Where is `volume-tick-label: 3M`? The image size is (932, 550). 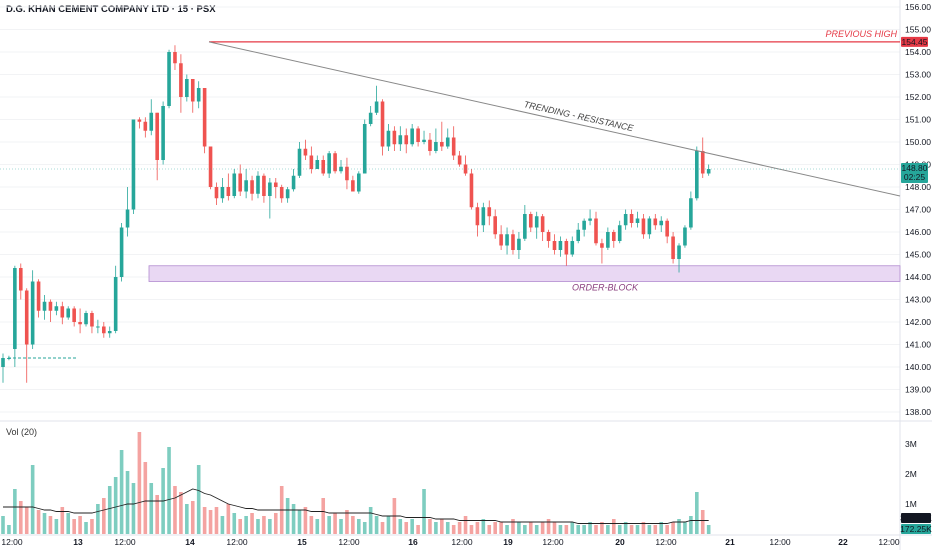 volume-tick-label: 3M is located at coordinates (911, 444).